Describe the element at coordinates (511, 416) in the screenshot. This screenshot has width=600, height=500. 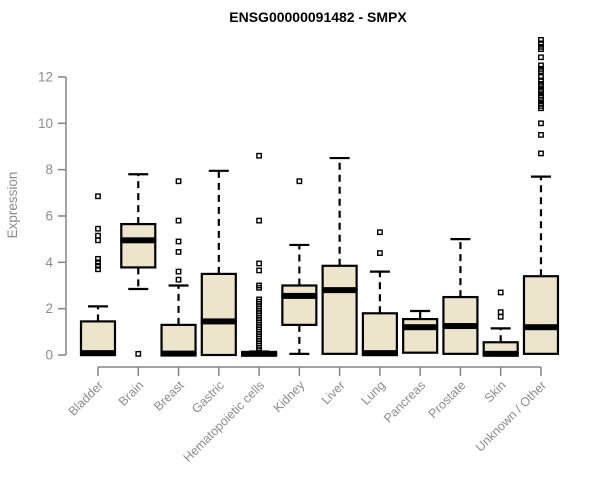
I see `x-tick-label: Unknown / Other` at that location.